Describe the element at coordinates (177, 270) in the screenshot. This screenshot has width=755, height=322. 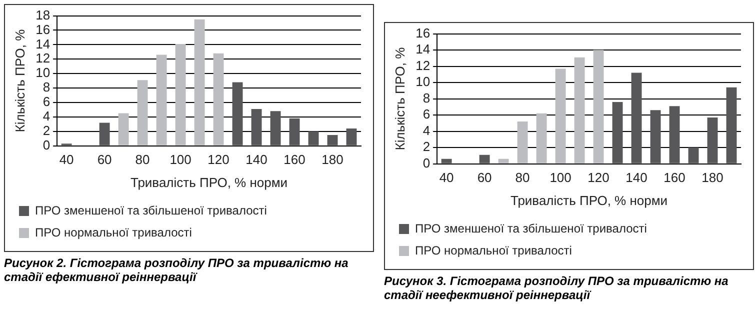
I see `text: Рисунок 2. Гістограма розподілу ПРО за тривалістю на стадії ефективної реіннервації` at that location.